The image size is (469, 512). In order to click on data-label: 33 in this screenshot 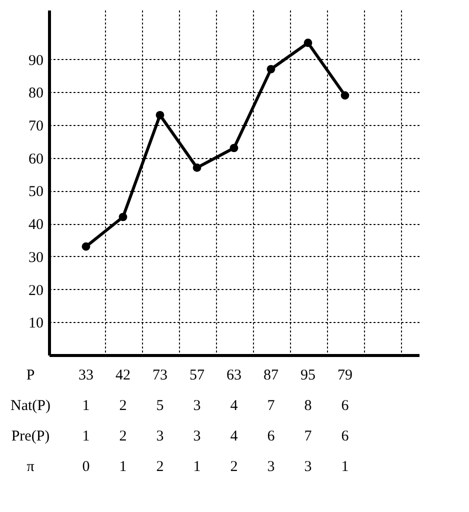, I will do `click(86, 375)`.